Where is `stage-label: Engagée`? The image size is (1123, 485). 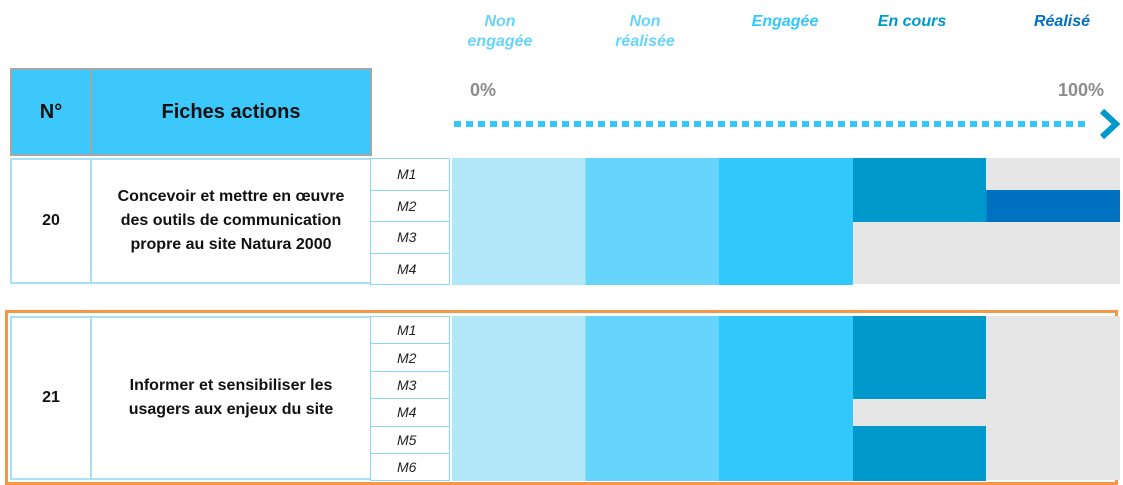
stage-label: Engagée is located at coordinates (785, 21).